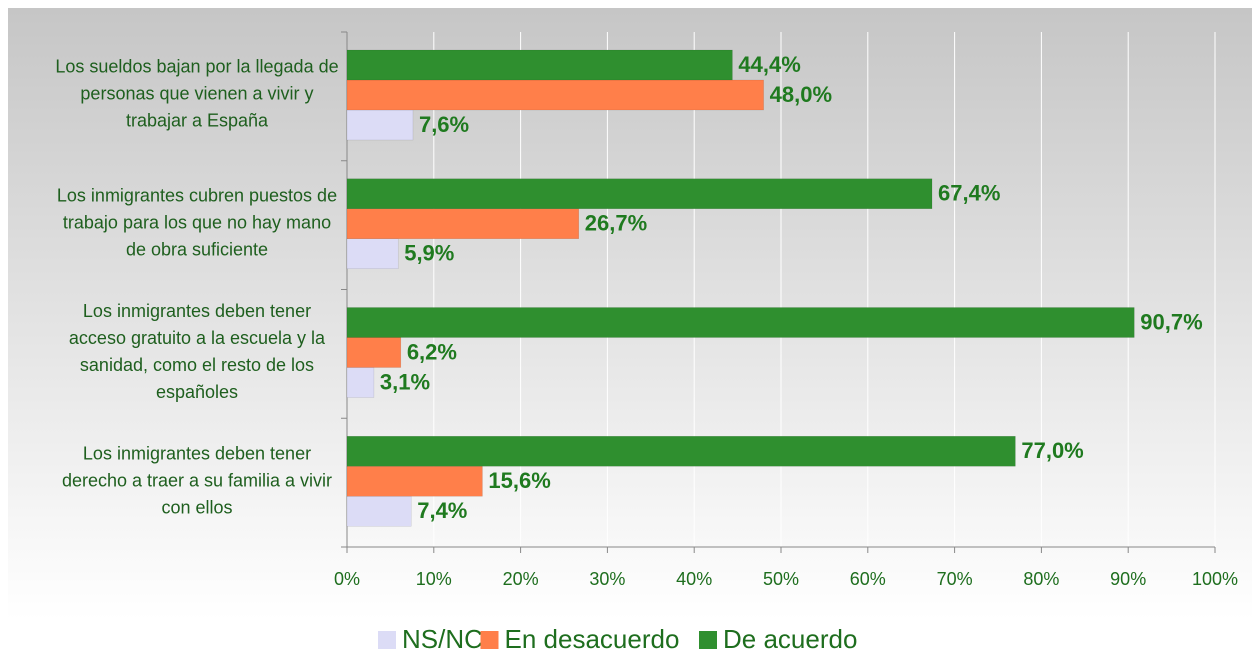  I want to click on data-label: 3,1%, so click(405, 381).